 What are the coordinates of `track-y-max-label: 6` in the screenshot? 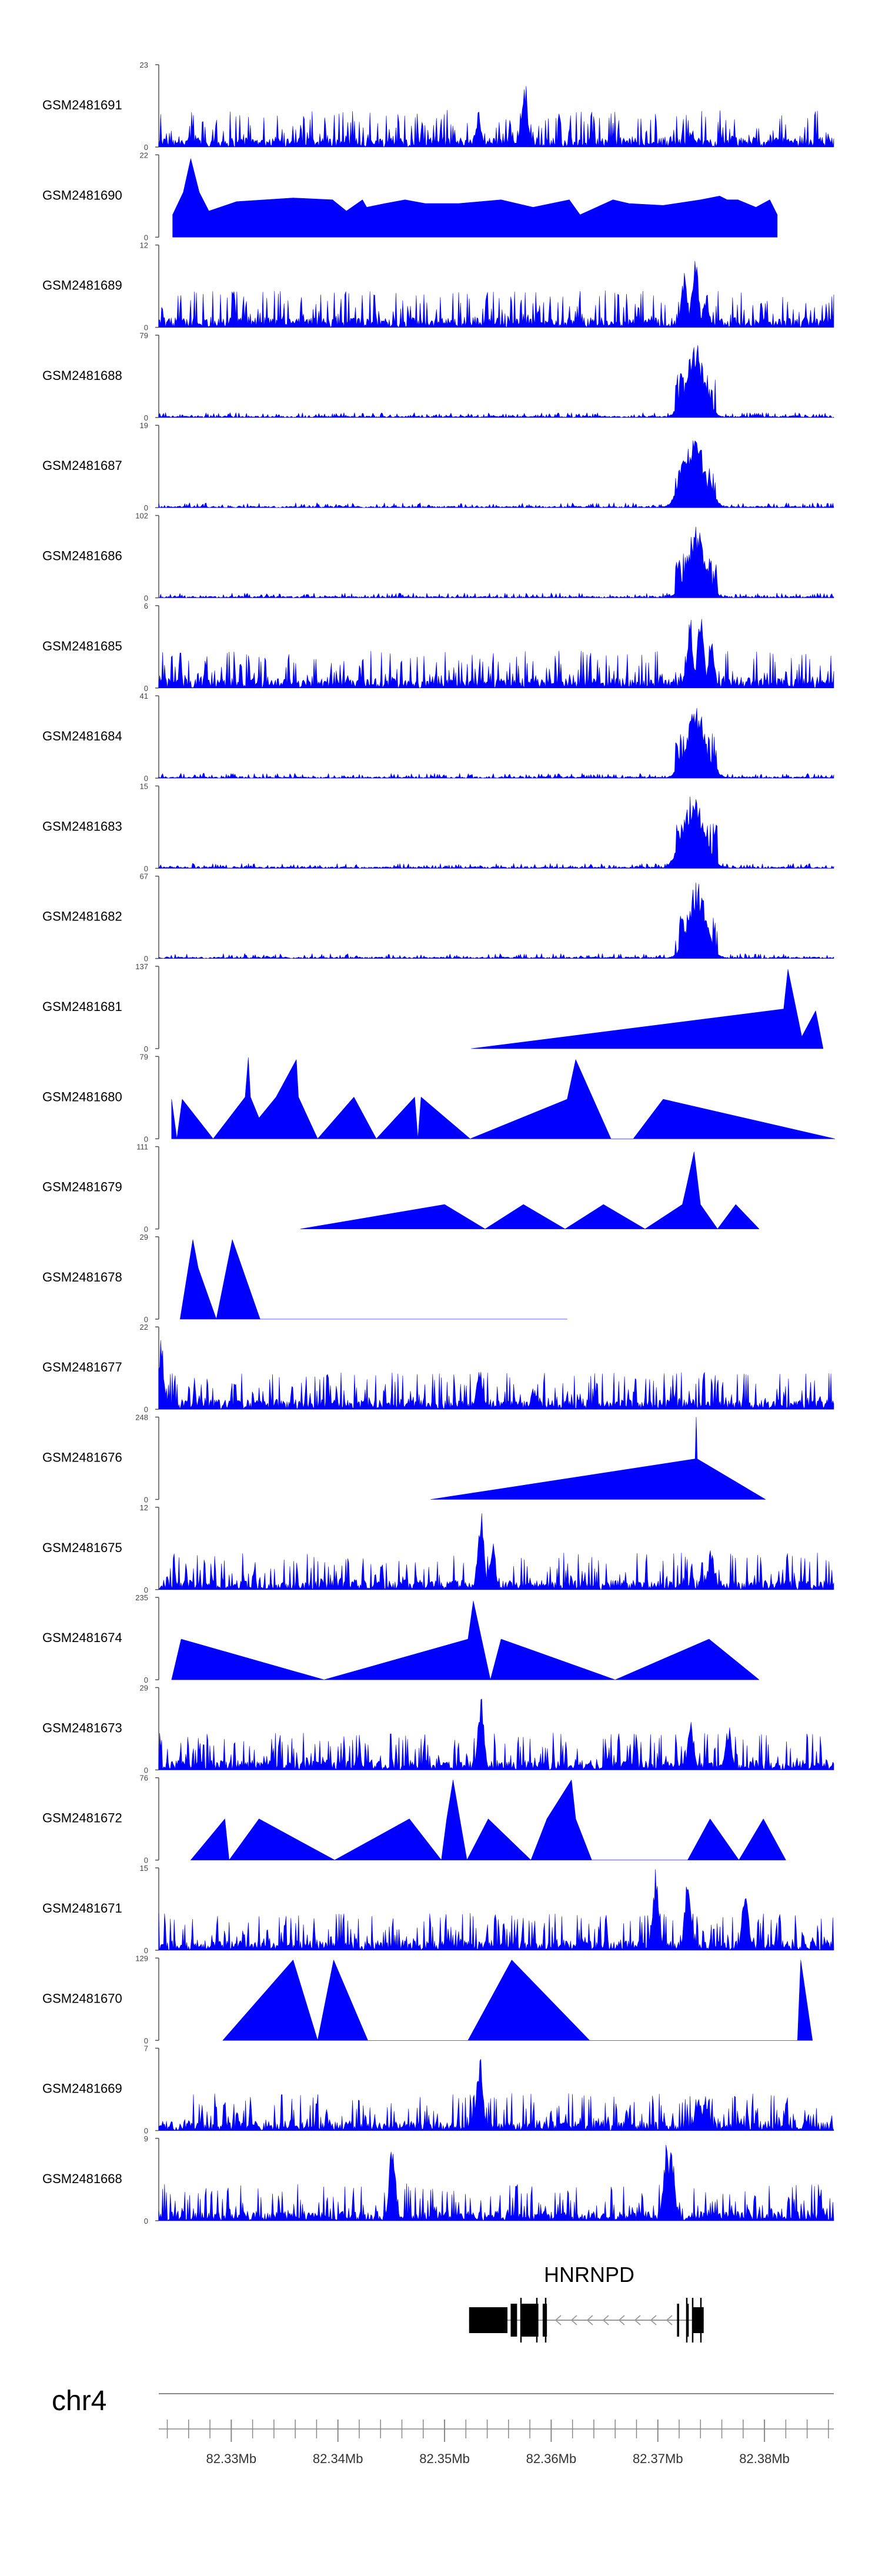 It's located at (146, 606).